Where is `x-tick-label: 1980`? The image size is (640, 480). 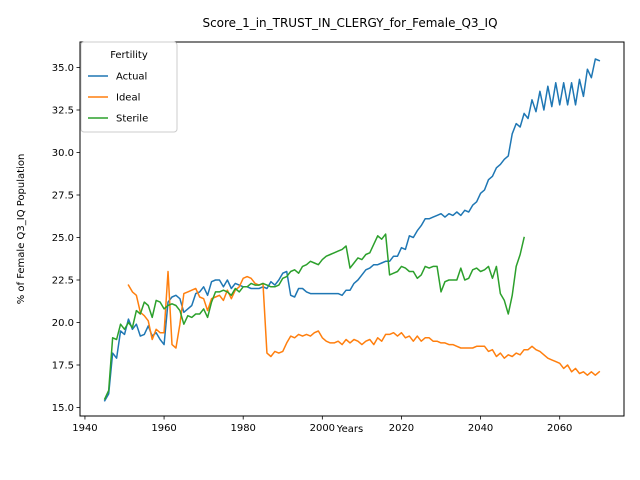
x-tick-label: 1980 is located at coordinates (242, 428).